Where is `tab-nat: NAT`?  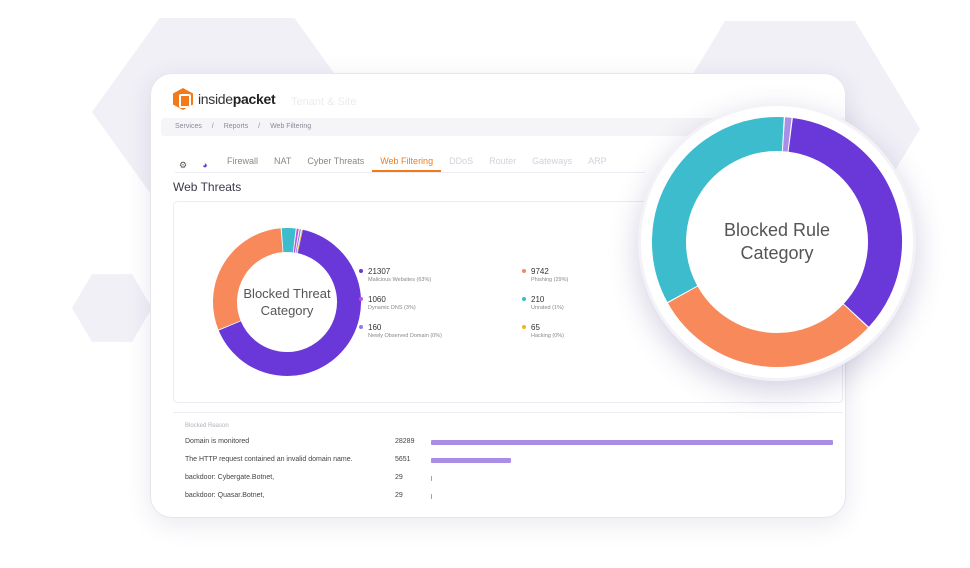 tab-nat: NAT is located at coordinates (283, 161).